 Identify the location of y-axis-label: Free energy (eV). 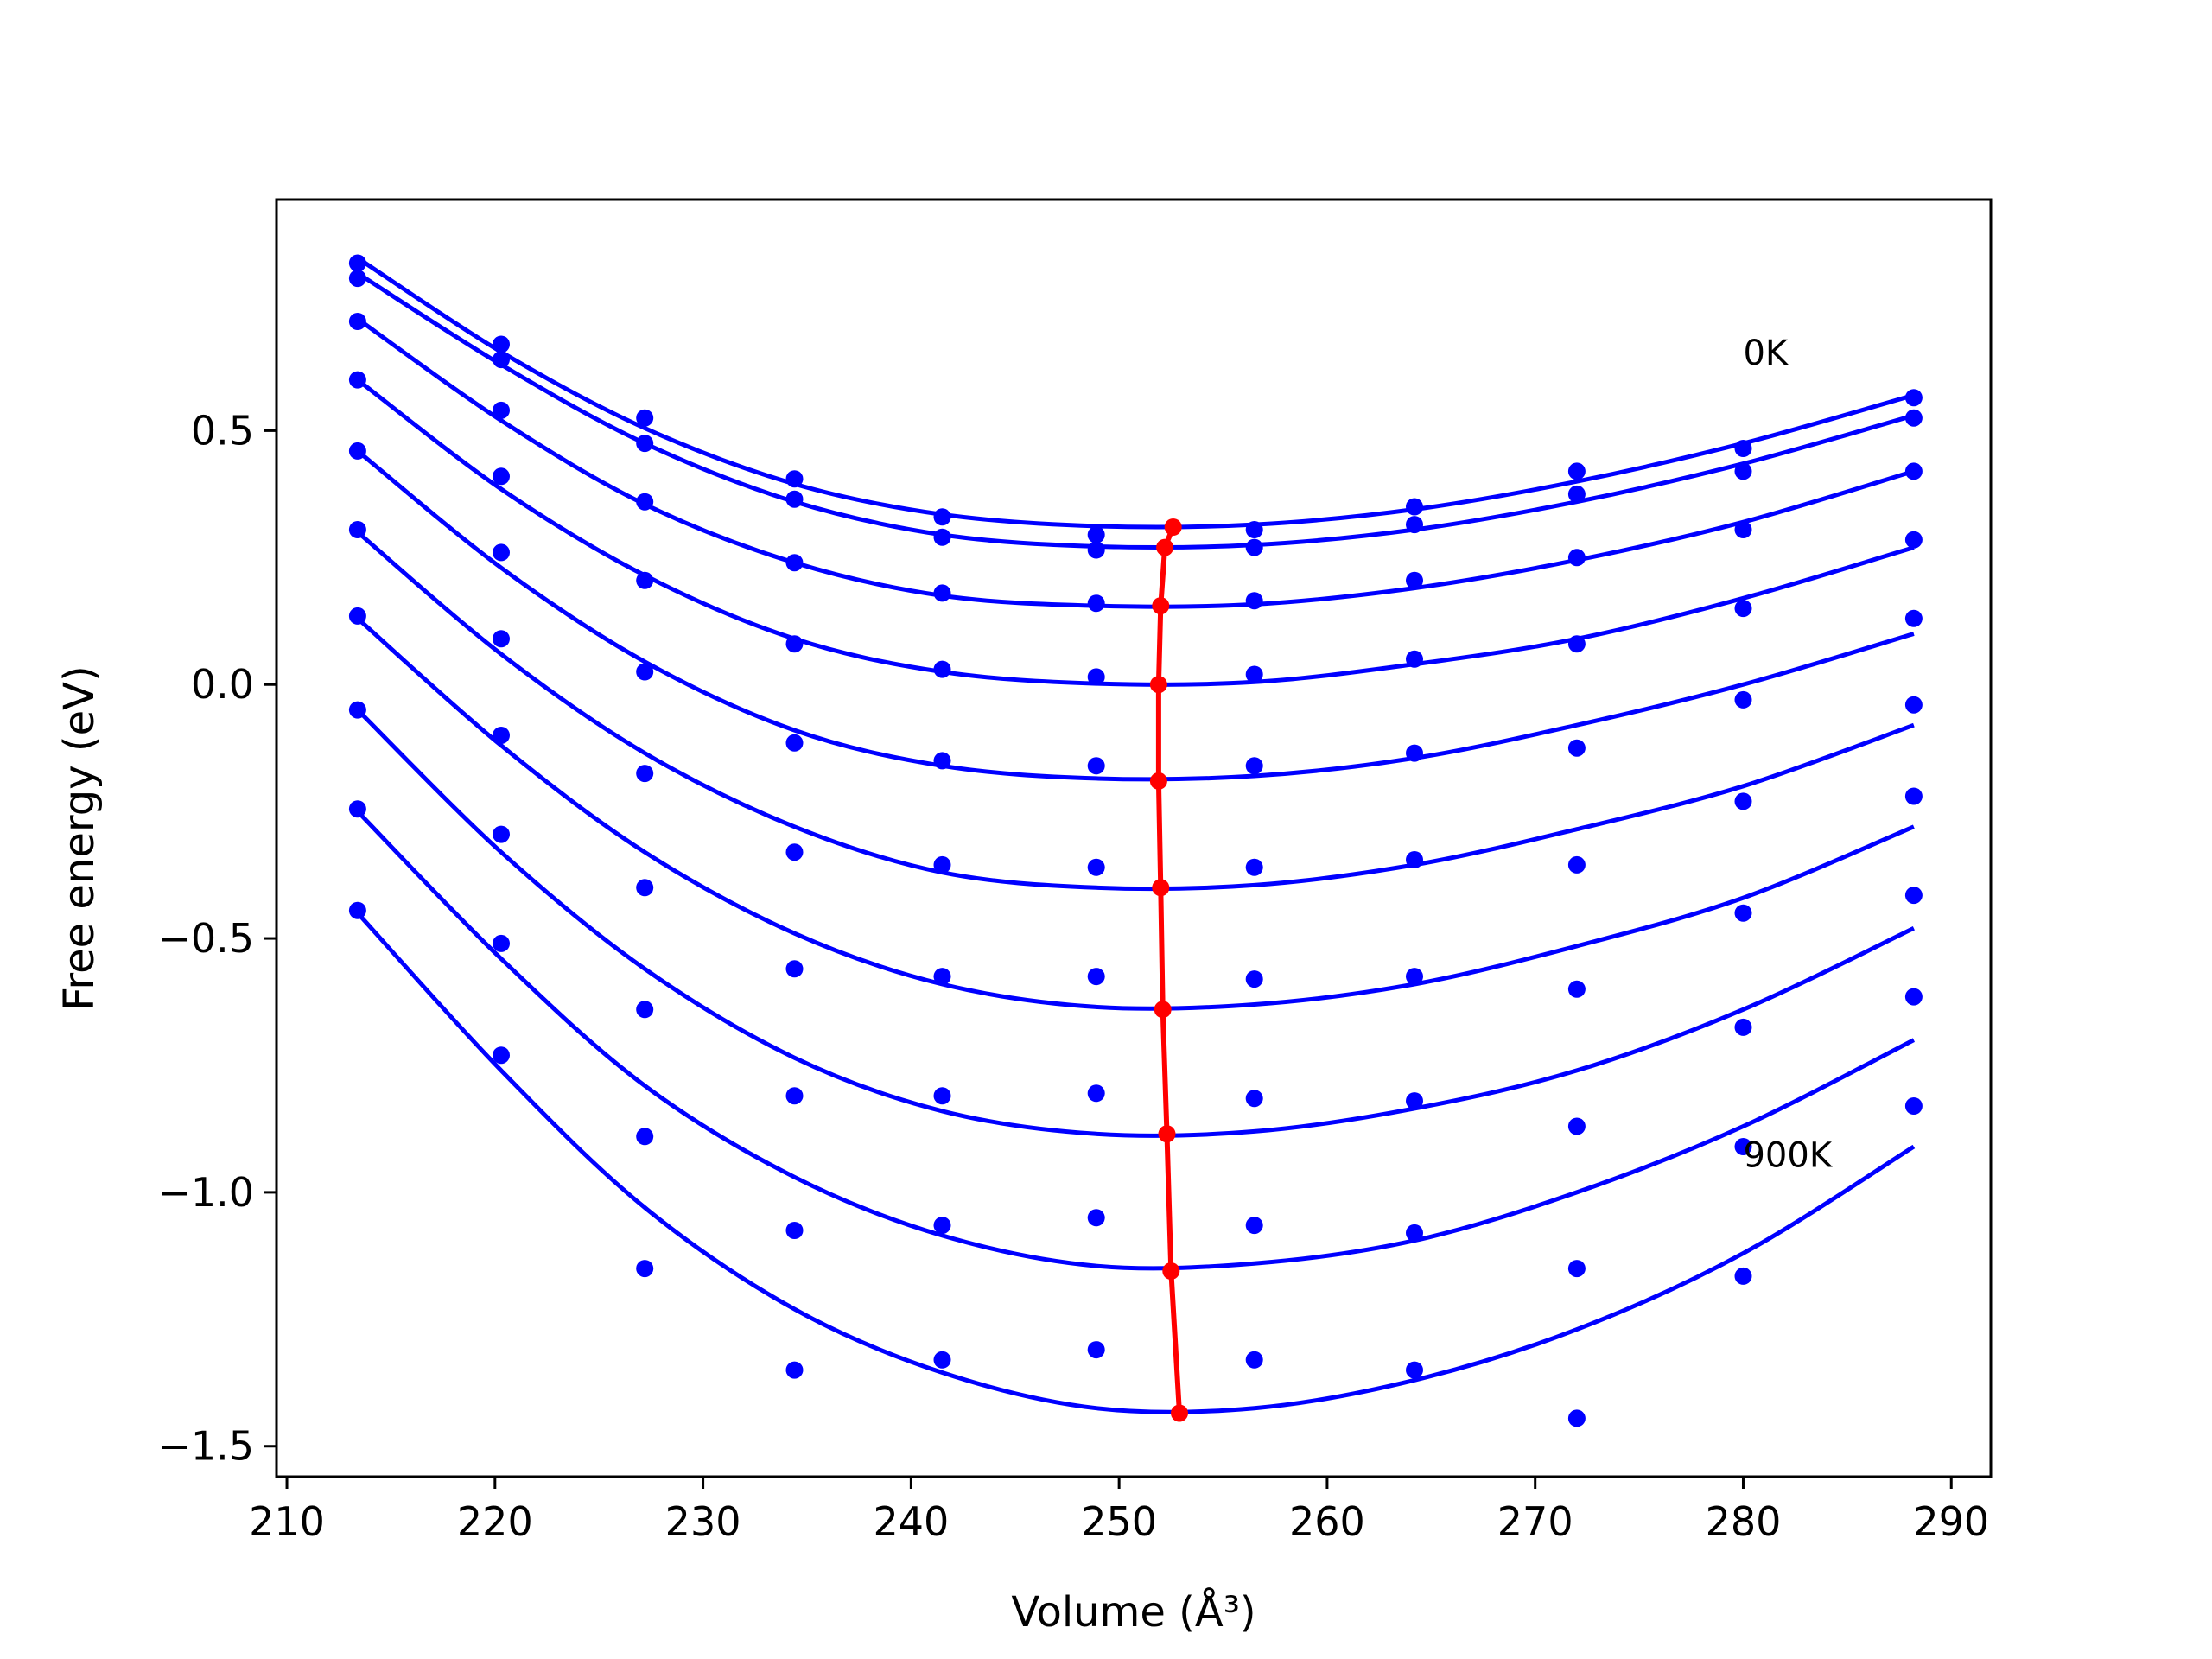
(79, 837).